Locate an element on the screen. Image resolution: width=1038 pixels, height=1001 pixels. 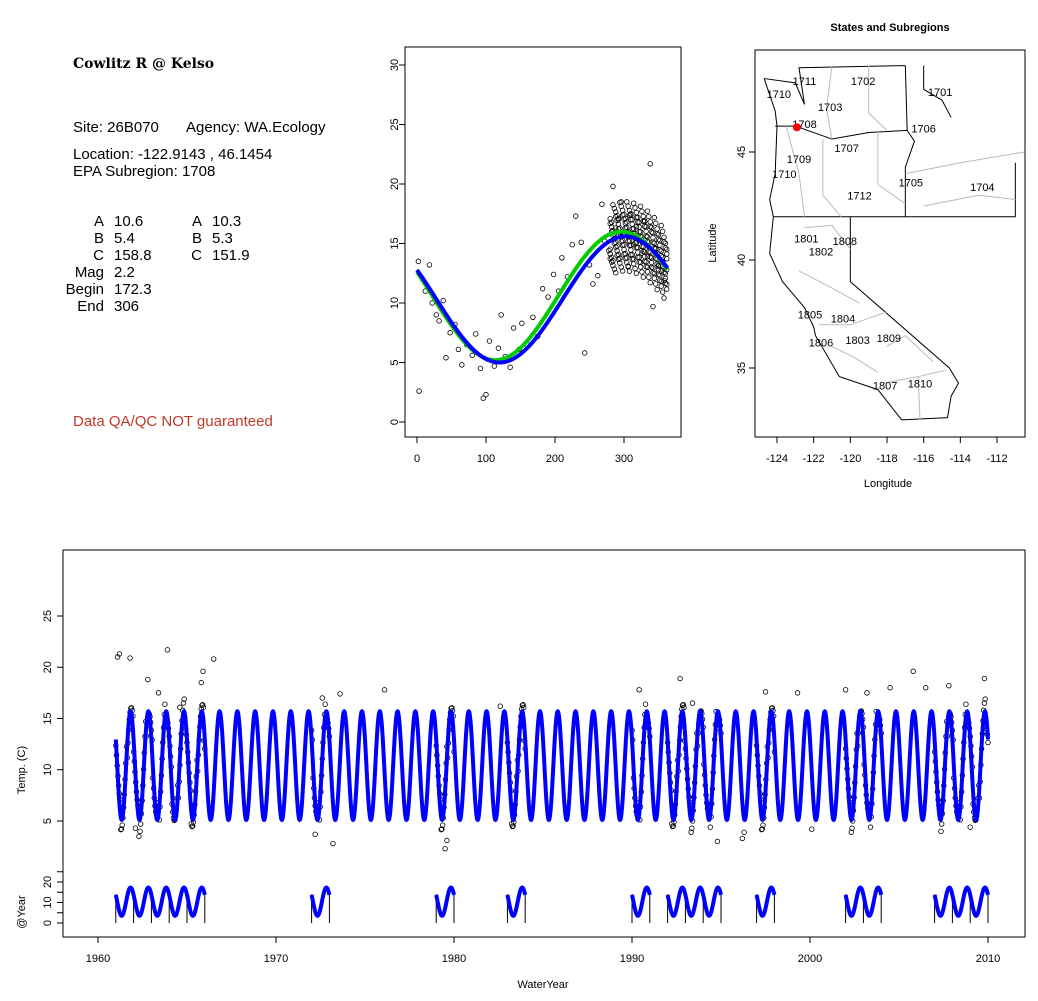
scatter-frame is located at coordinates (543, 242).